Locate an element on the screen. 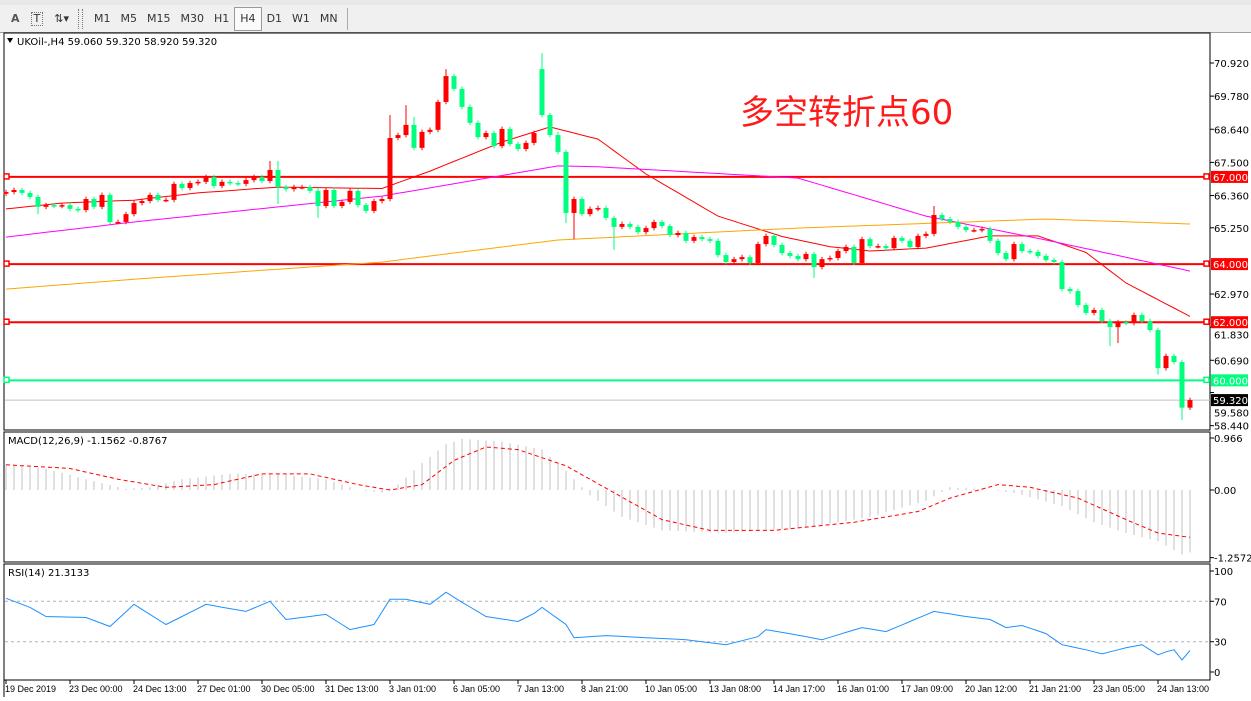 The image size is (1251, 701). collapse-triangle-icon is located at coordinates (10, 40).